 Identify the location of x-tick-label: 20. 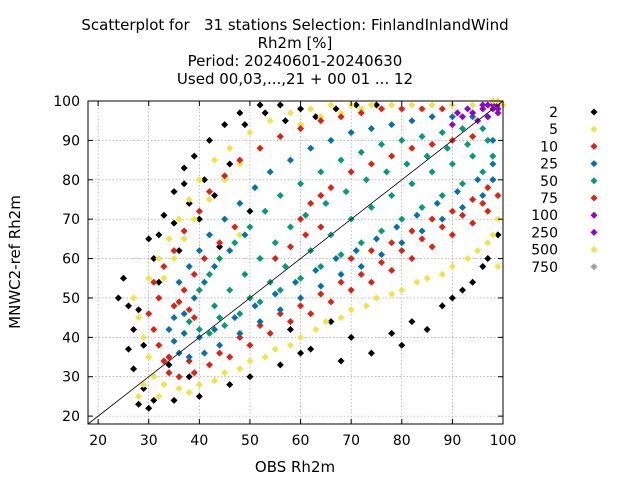
(98, 441).